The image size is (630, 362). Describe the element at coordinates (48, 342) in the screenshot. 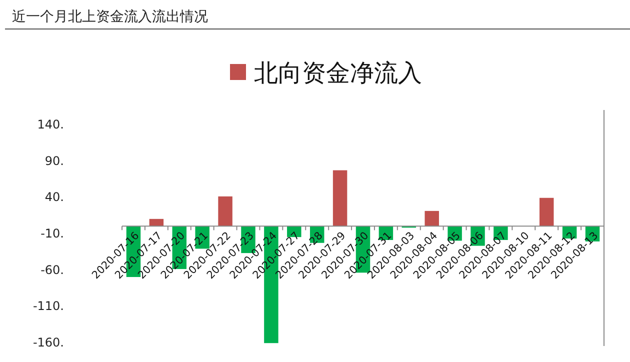

I see `y-tick-label: -160.` at that location.